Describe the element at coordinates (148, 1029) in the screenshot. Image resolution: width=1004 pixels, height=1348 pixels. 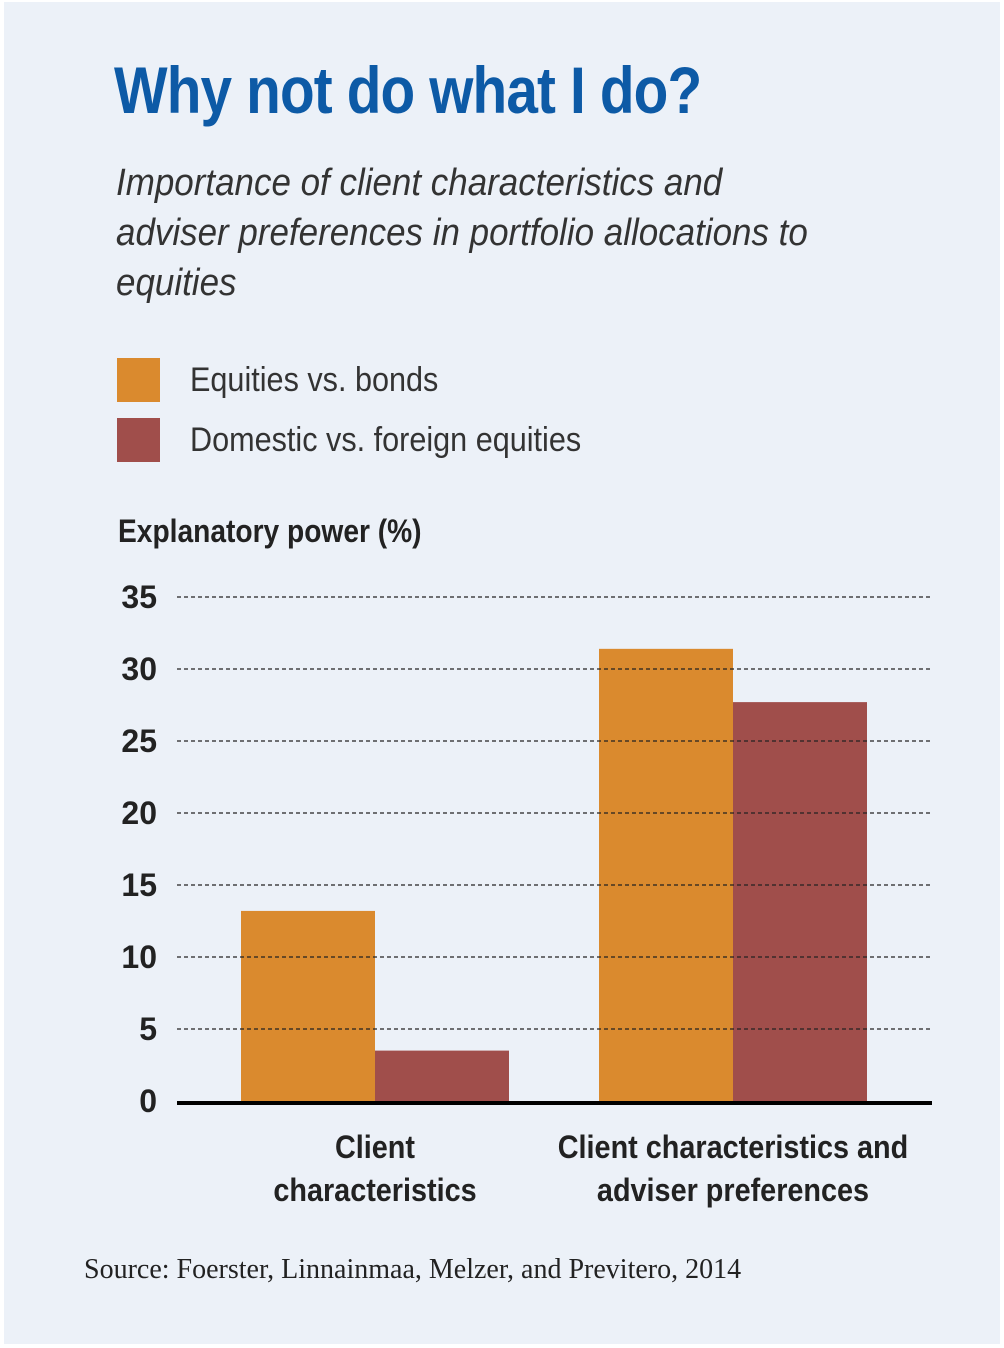
I see `y-tick-label: 5` at that location.